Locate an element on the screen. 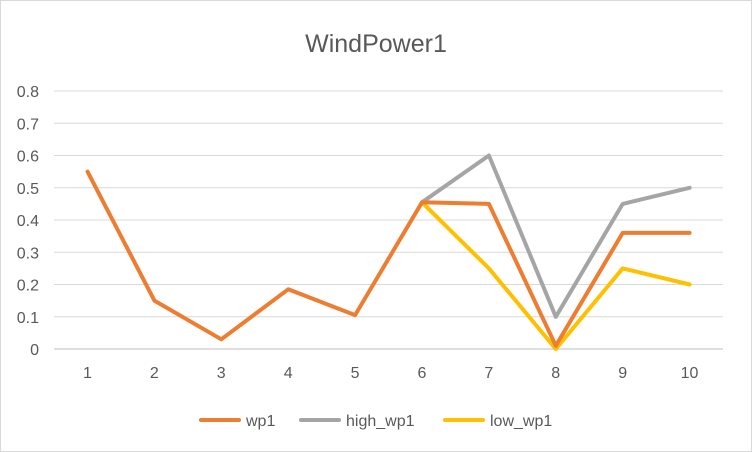  x-tick-label: 3 is located at coordinates (221, 373).